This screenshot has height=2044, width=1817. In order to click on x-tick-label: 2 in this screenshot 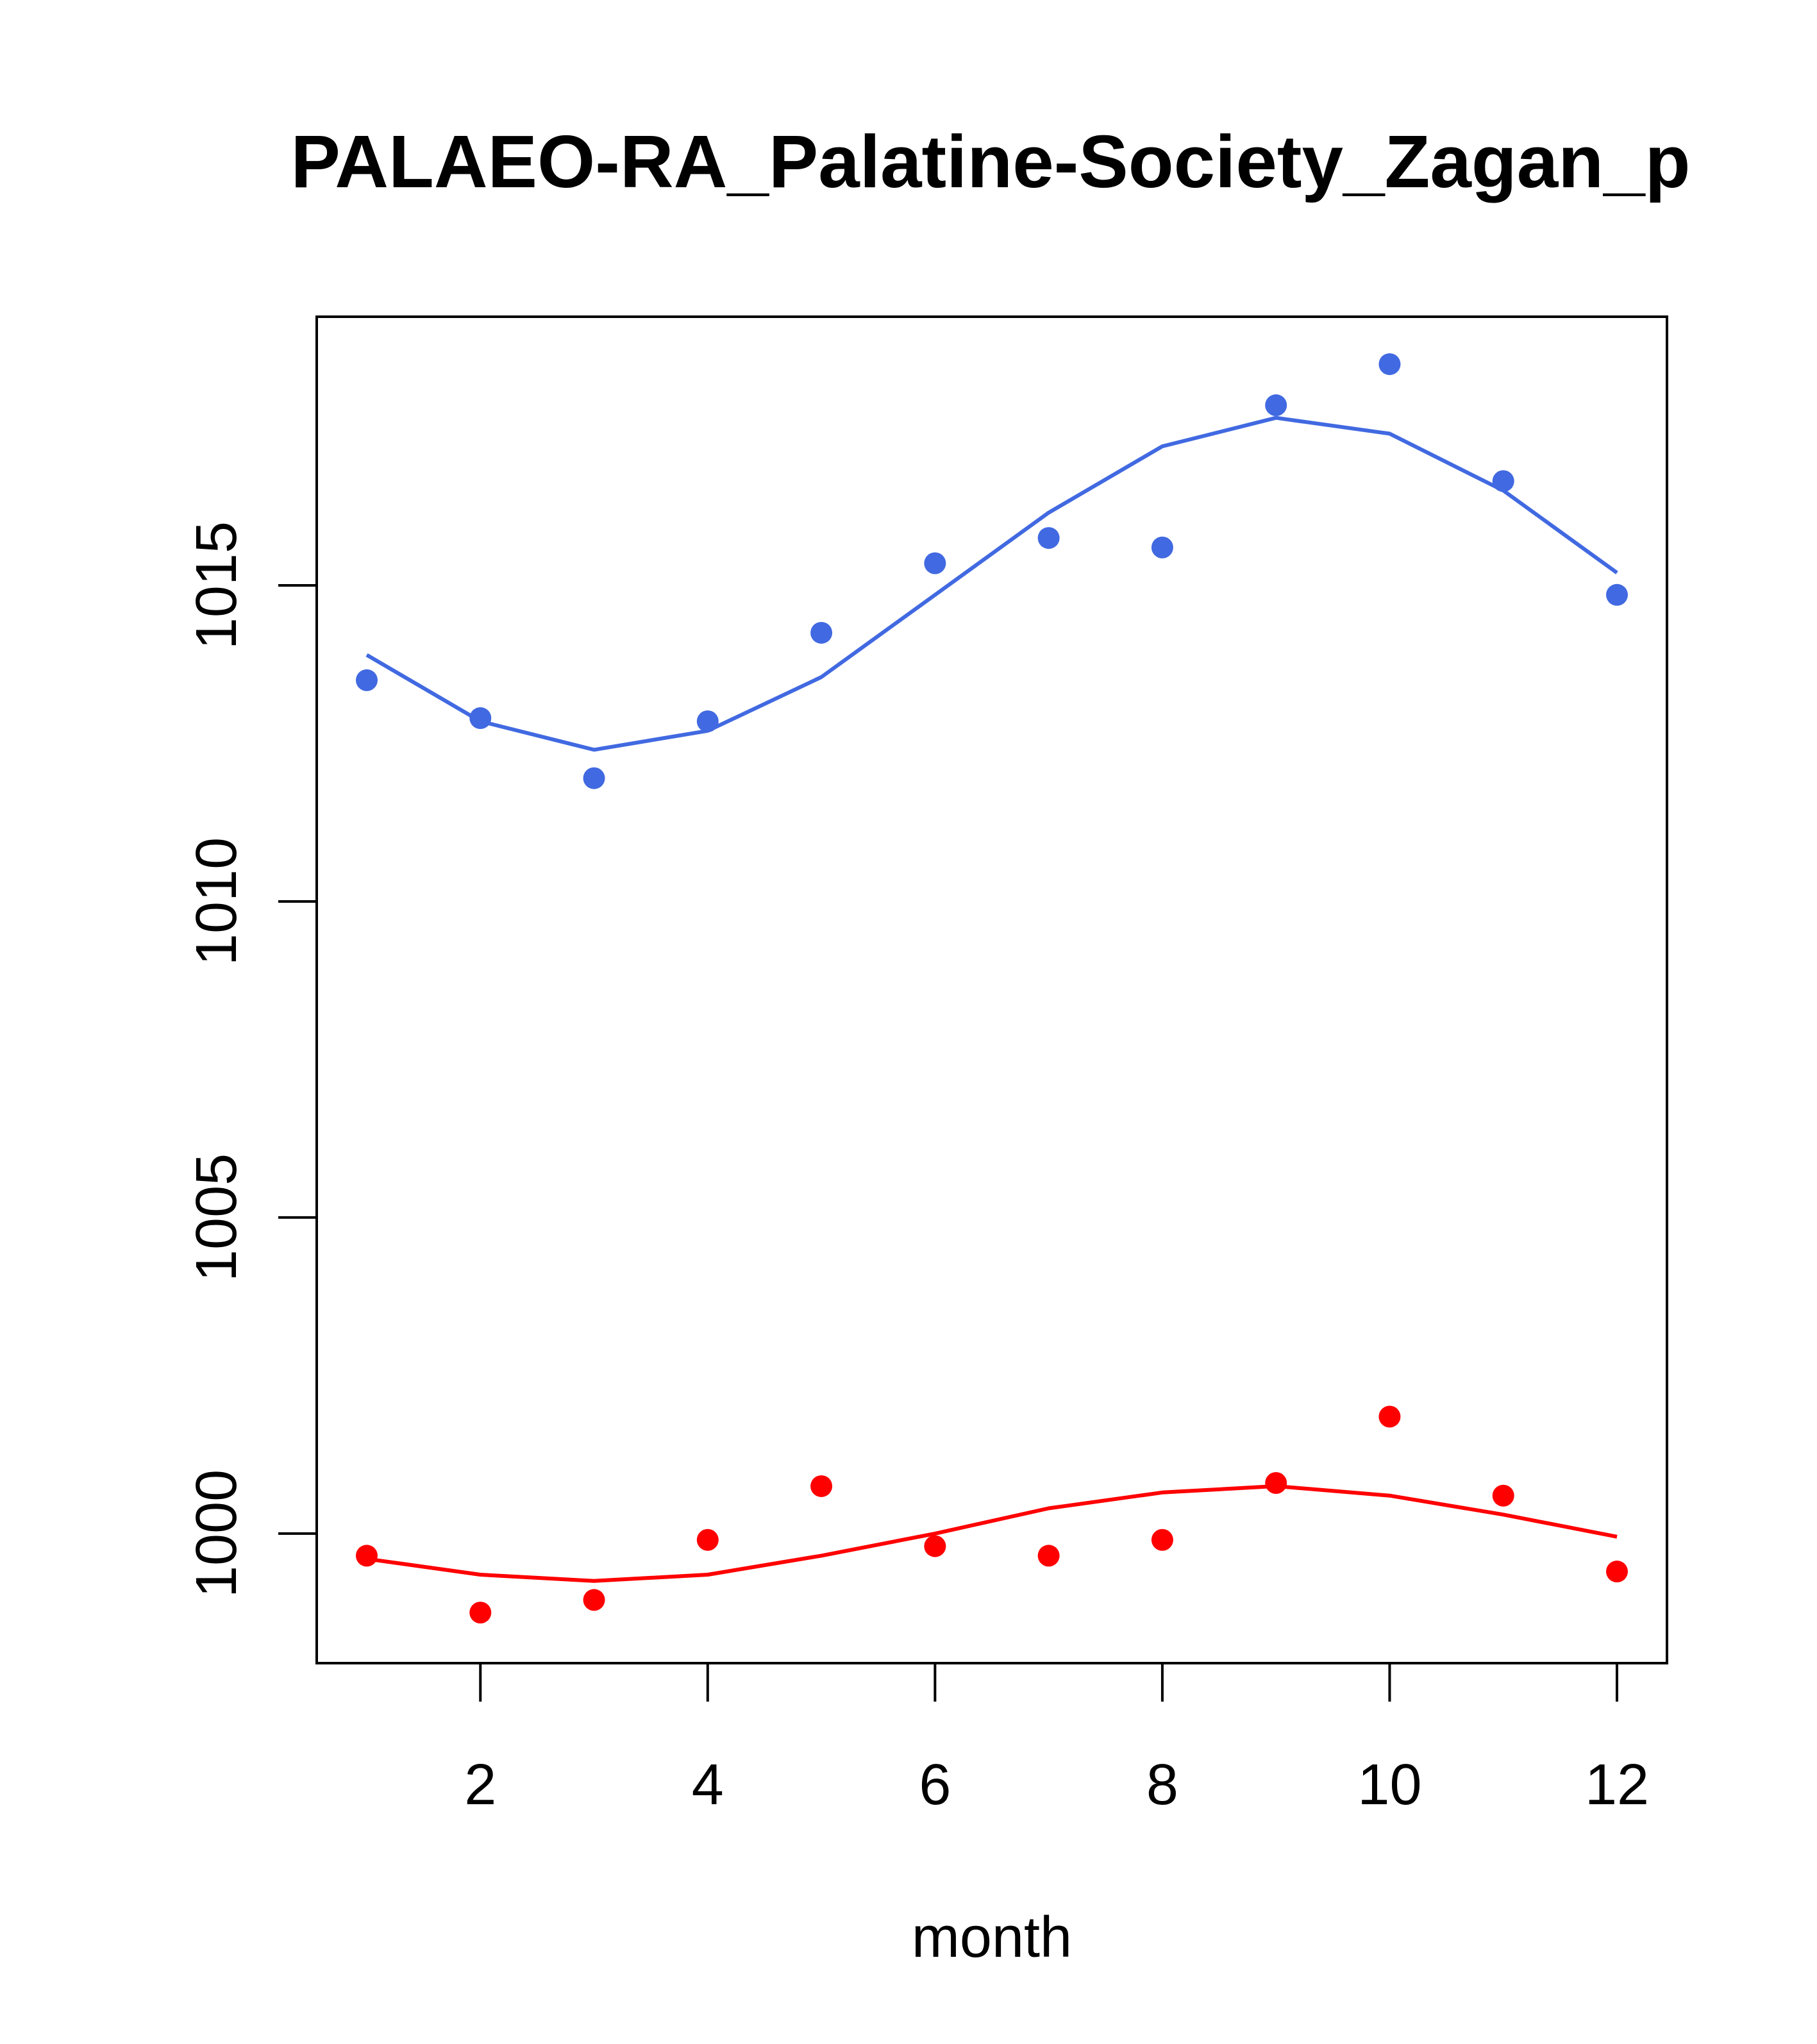, I will do `click(480, 1785)`.